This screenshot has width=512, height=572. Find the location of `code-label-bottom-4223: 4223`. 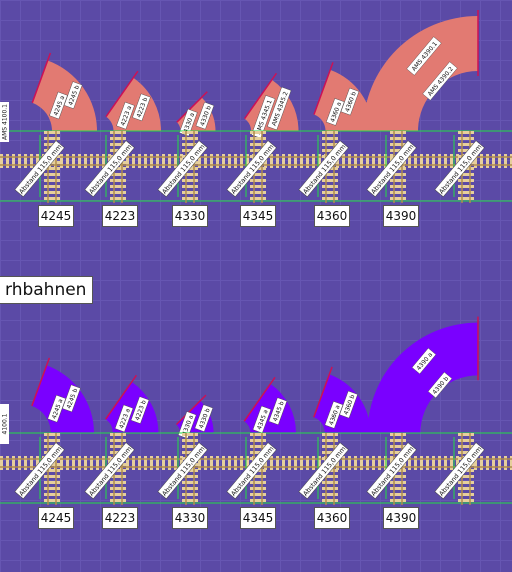

code-label-bottom-4223: 4223 is located at coordinates (120, 518).